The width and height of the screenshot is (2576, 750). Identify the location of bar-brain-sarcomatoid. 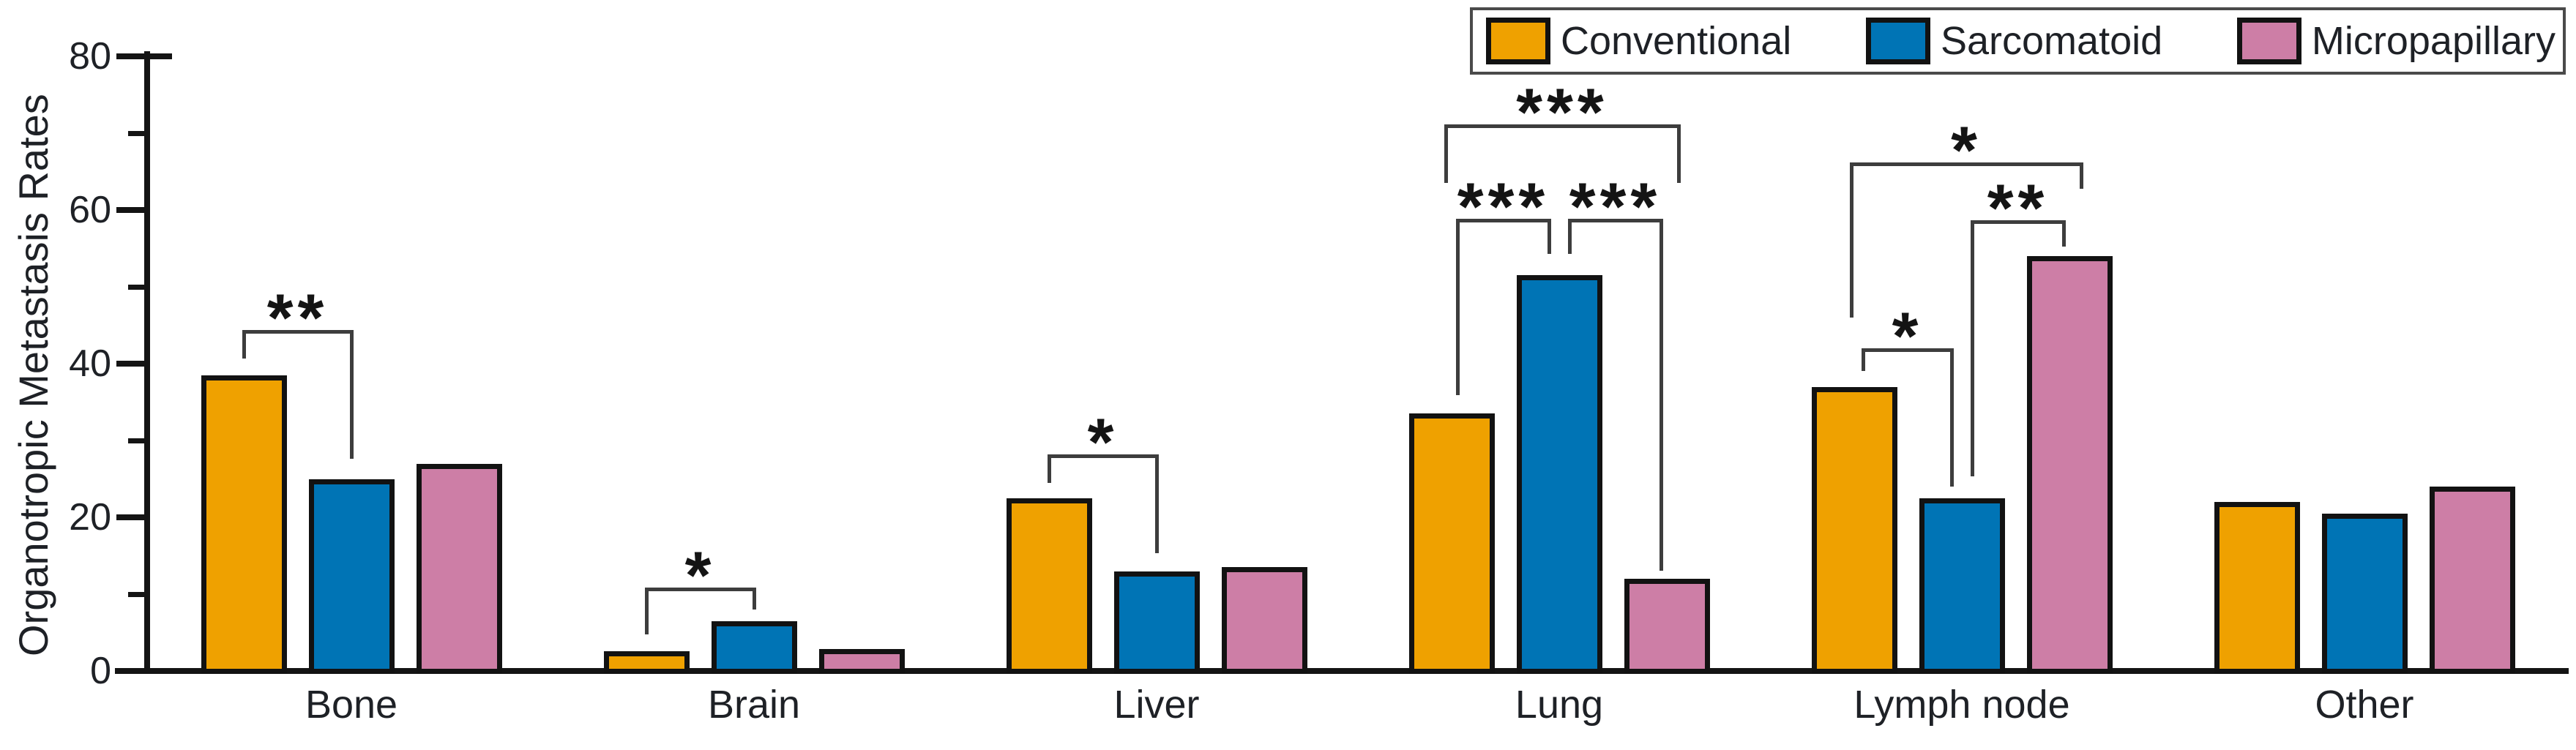
(754, 647).